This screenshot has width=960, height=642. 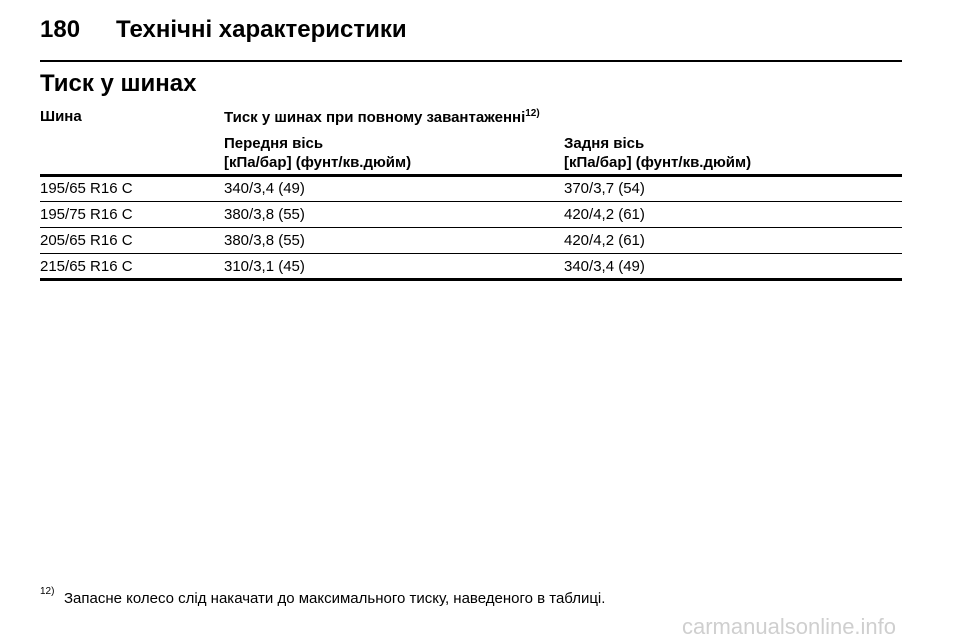 I want to click on front-pressure-cell: 310/3,1 (45), so click(x=264, y=266).